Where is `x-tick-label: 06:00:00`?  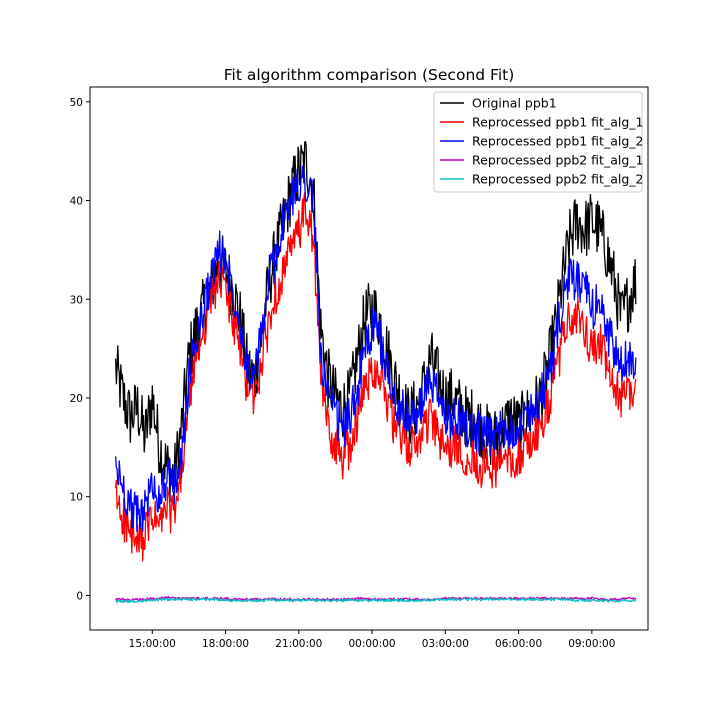 x-tick-label: 06:00:00 is located at coordinates (518, 644).